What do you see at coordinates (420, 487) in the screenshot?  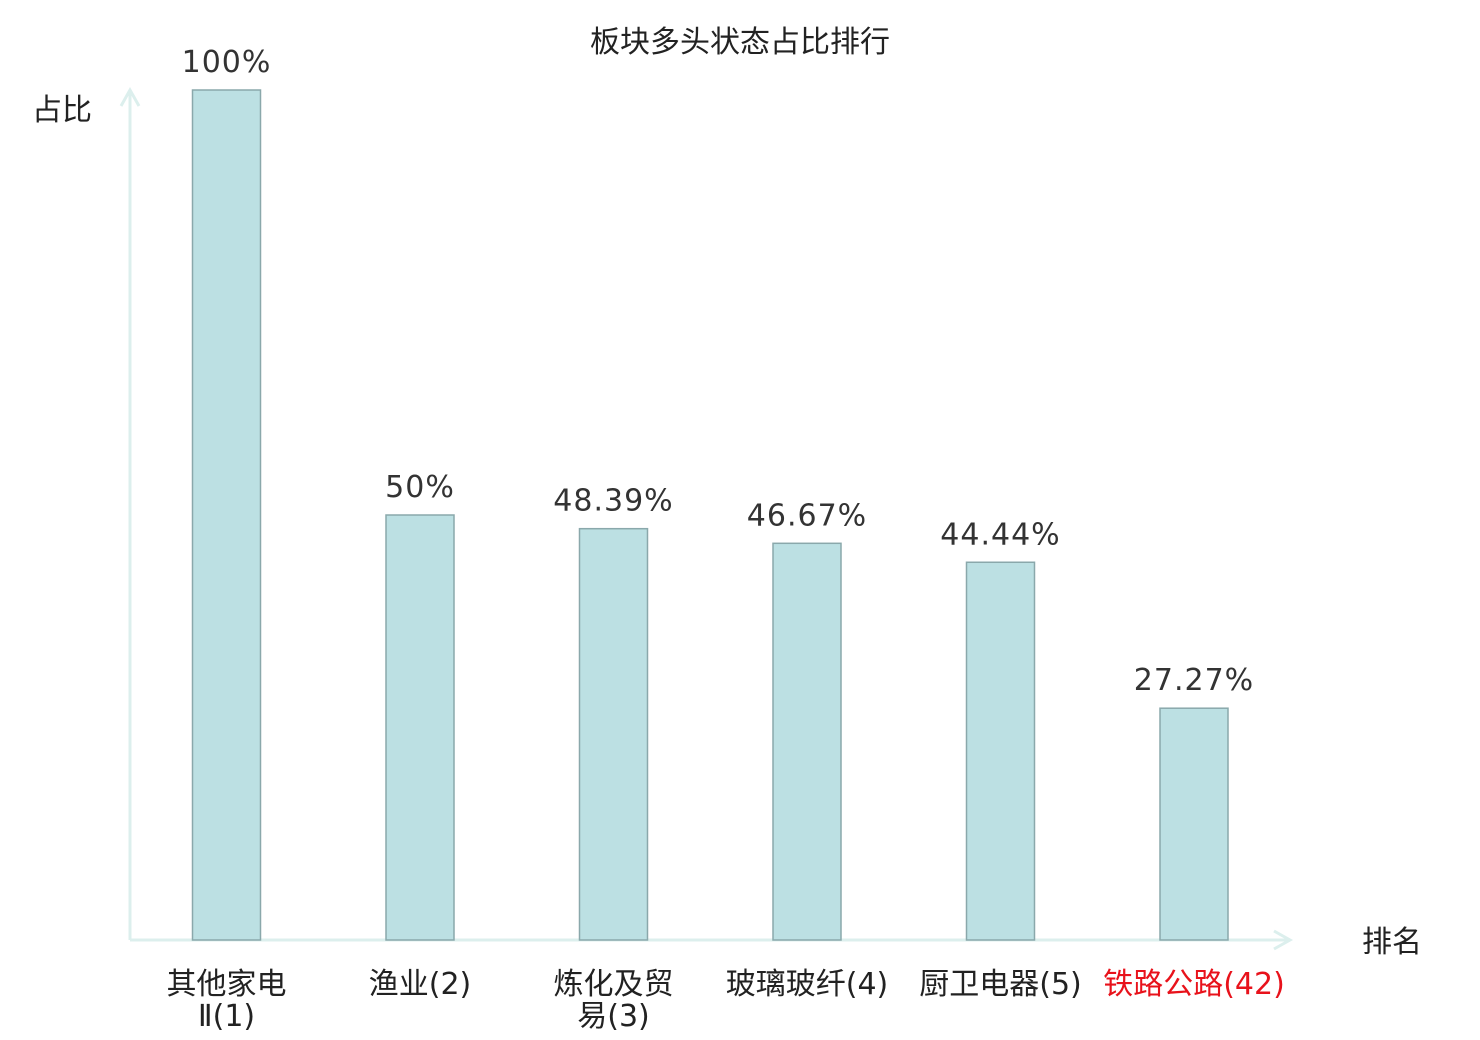 I see `data-label: 50%` at bounding box center [420, 487].